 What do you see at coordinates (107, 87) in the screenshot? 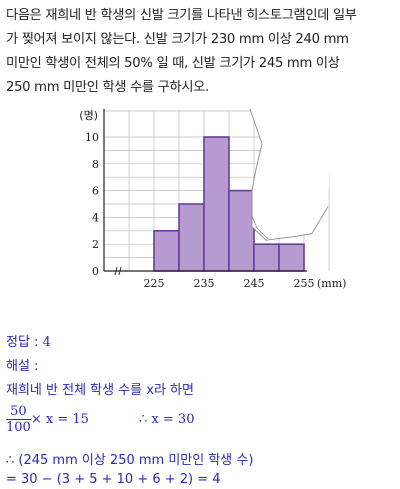
I see `problem-line-4: 250 mm 미만인 학생 수를 구하시오.` at bounding box center [107, 87].